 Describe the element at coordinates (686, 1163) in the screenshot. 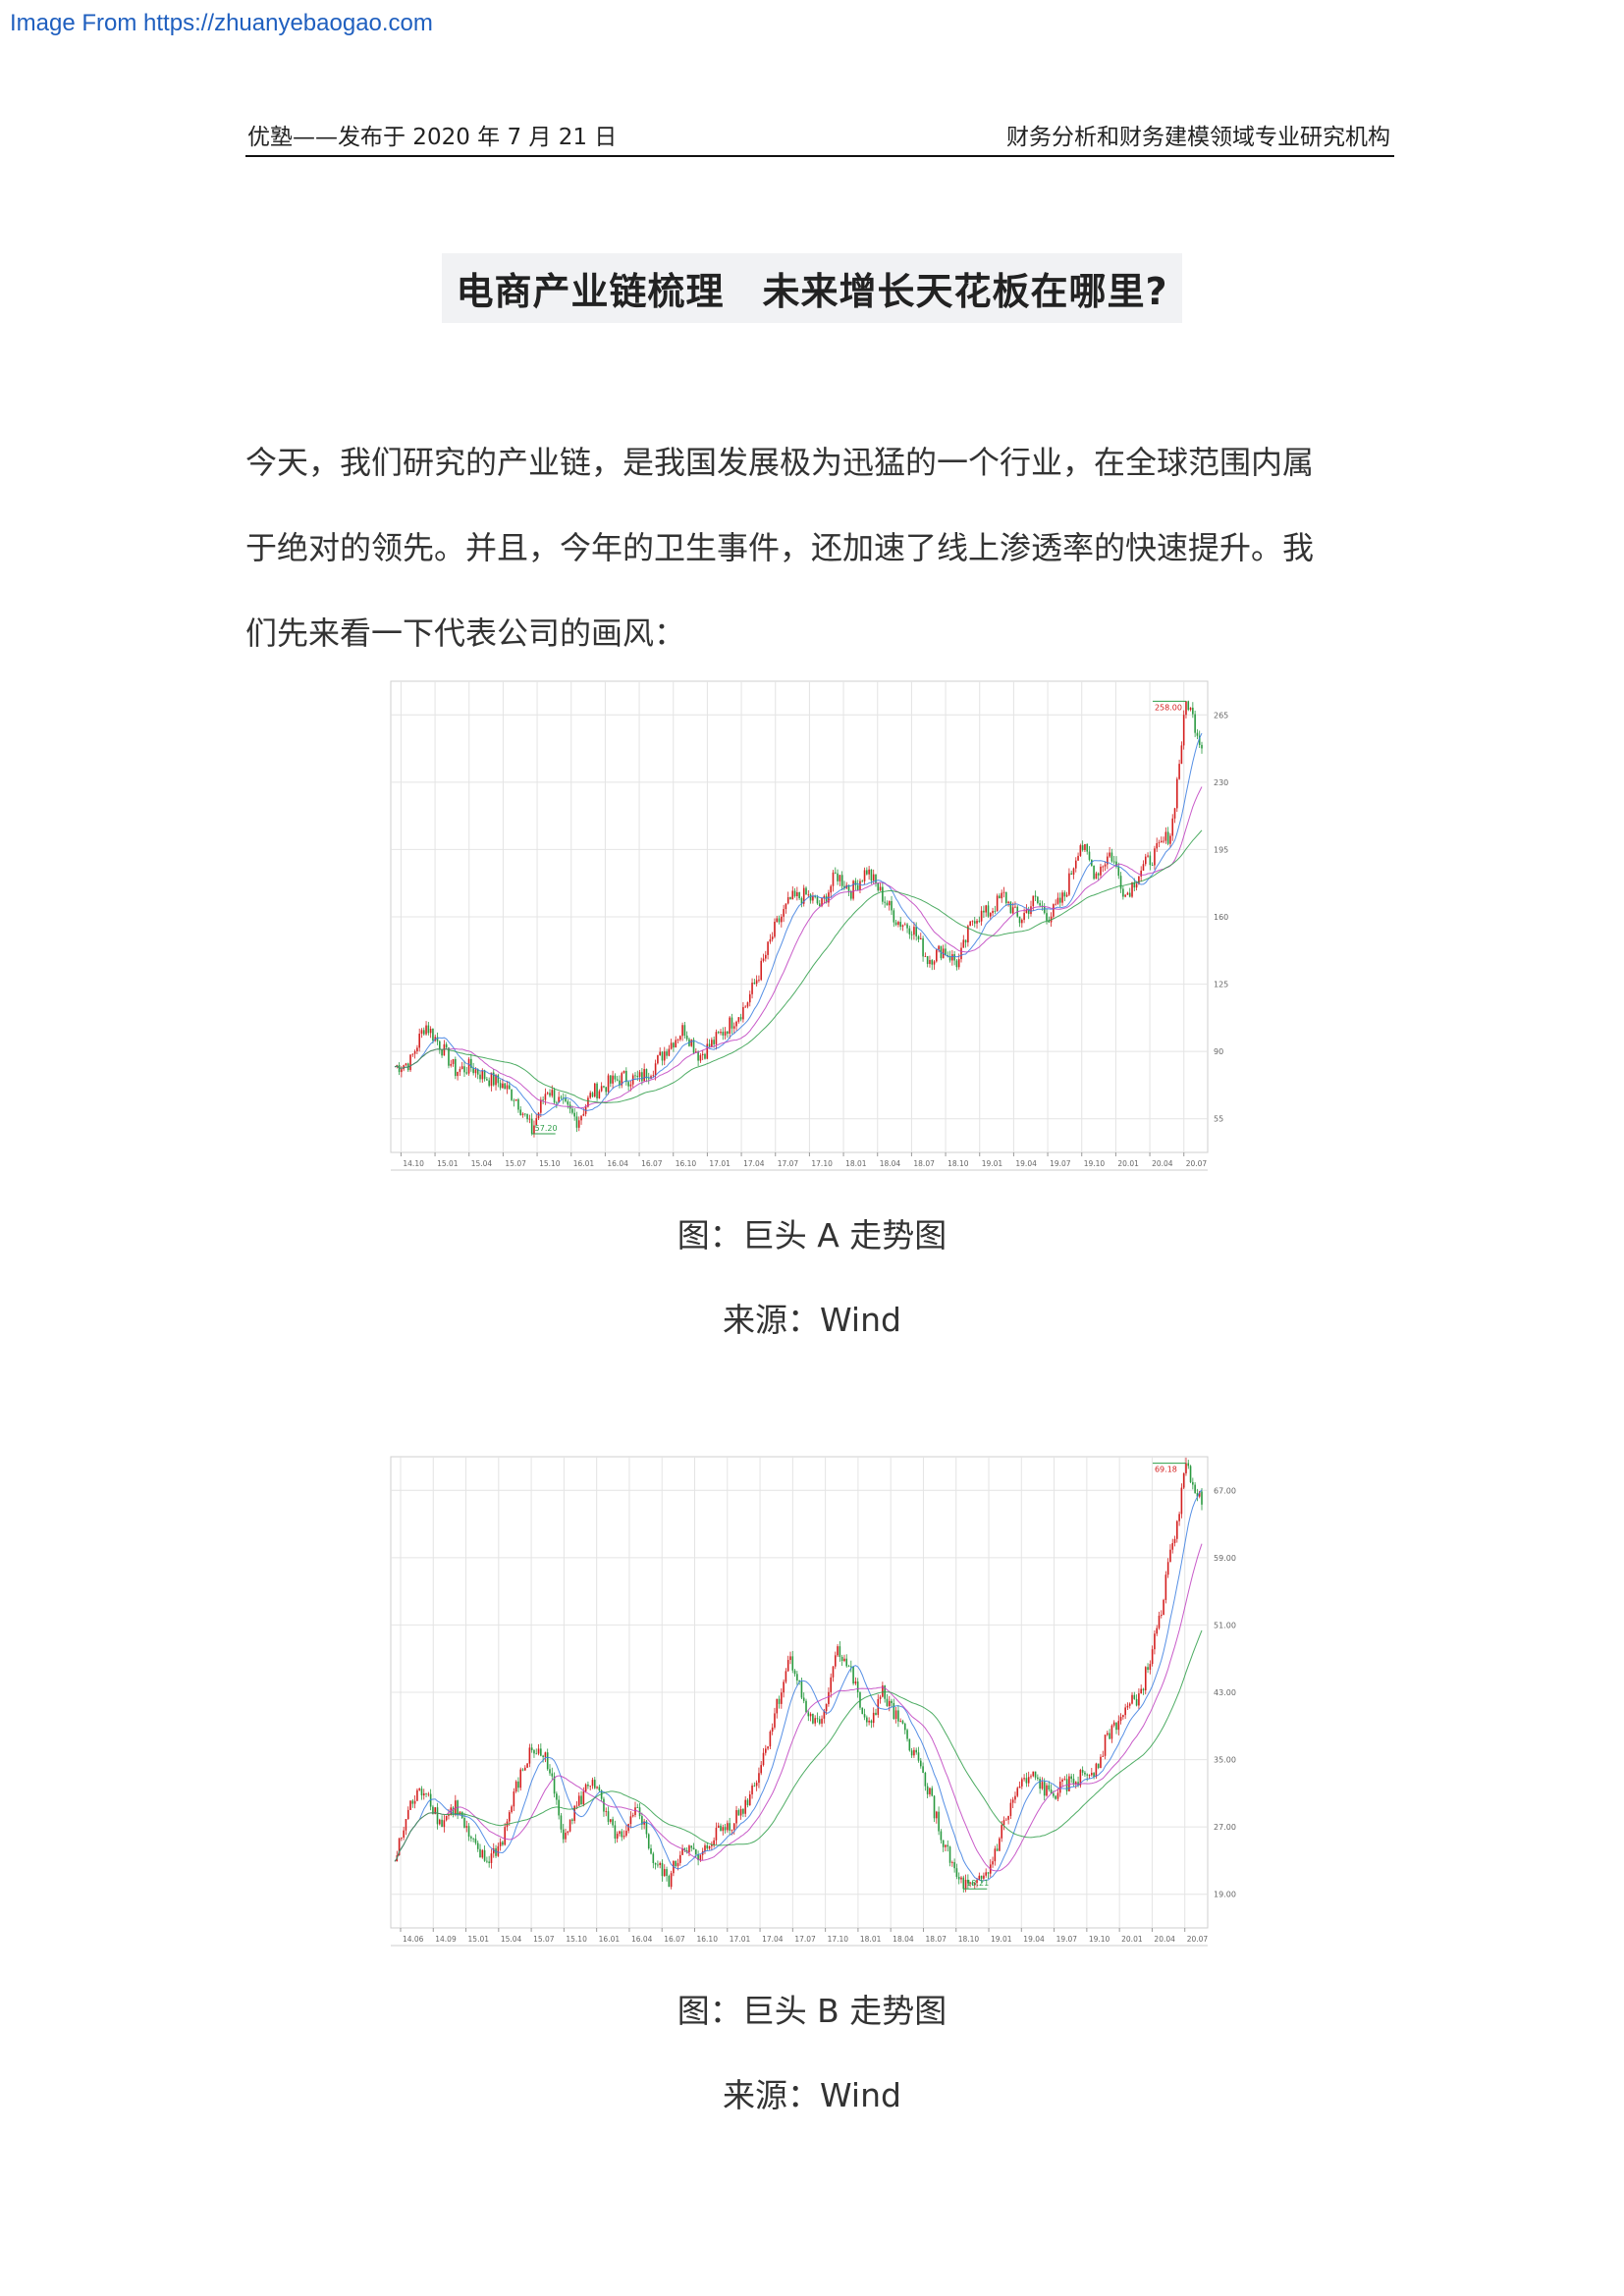

I see `x-tick-label: 16.10` at that location.